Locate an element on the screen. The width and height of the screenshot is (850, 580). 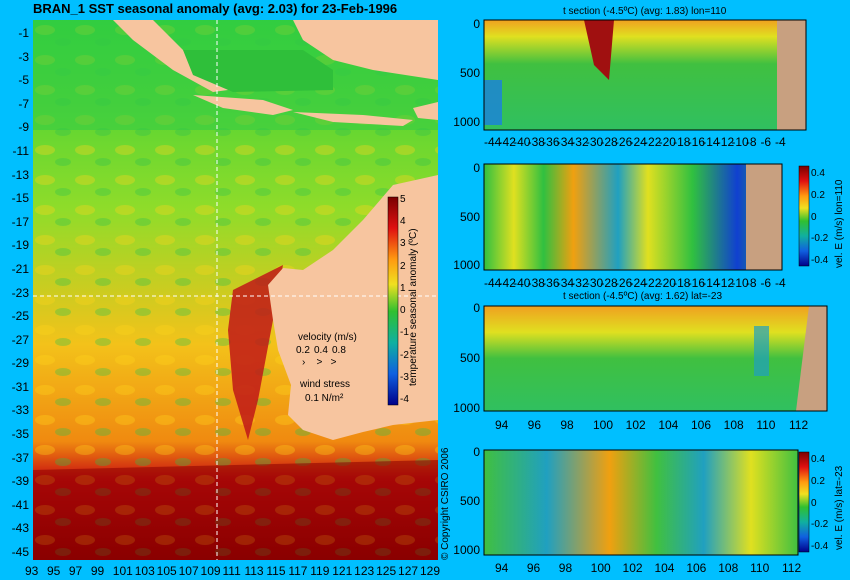
p2-ytick-0: 0 is located at coordinates (476, 168).